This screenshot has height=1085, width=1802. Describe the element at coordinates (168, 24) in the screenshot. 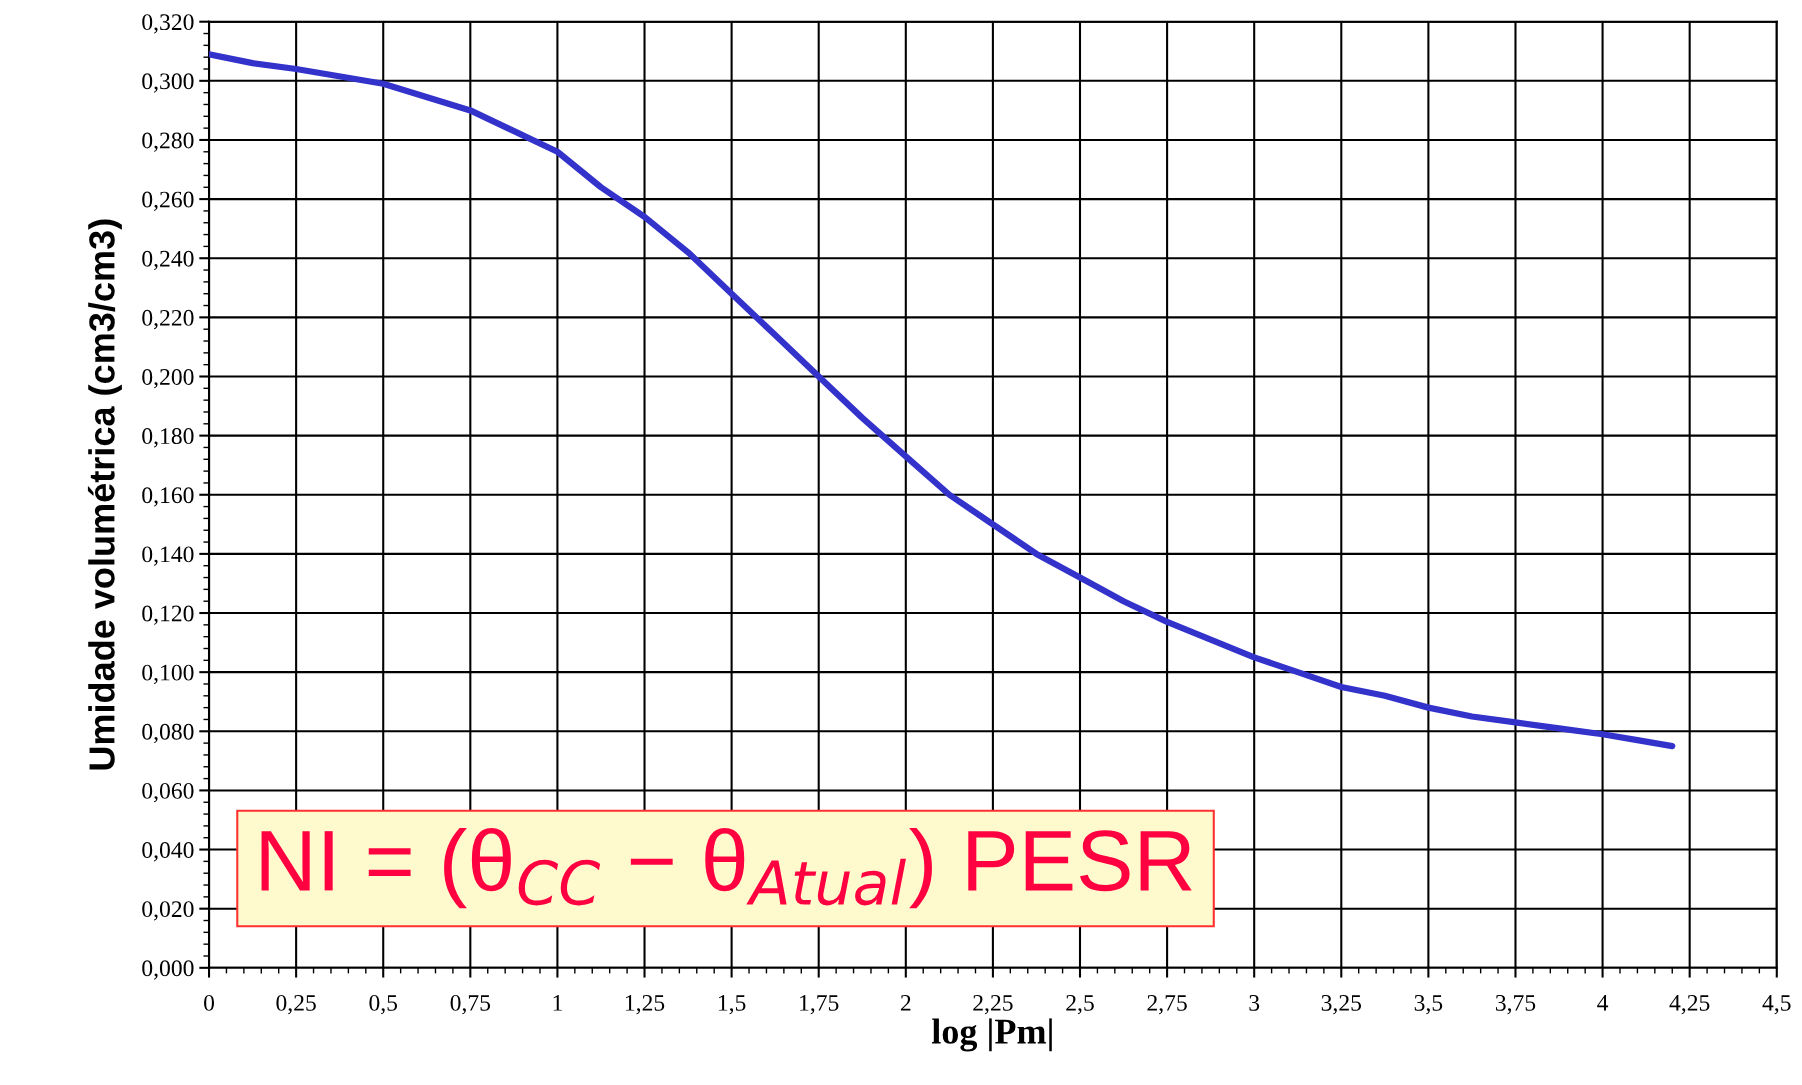

I see `y-tick-label: 0,320` at that location.